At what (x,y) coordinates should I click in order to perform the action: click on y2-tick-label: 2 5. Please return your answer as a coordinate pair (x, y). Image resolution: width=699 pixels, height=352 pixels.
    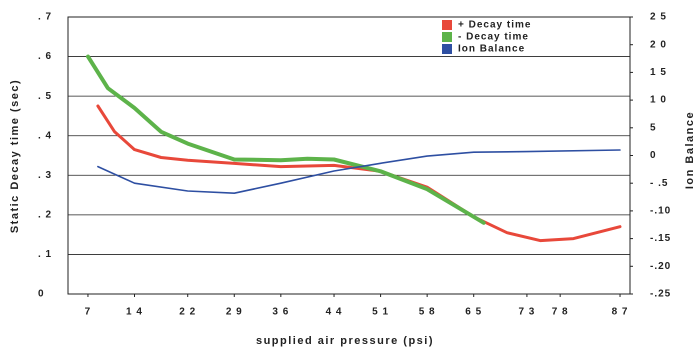
    Looking at the image, I should click on (658, 17).